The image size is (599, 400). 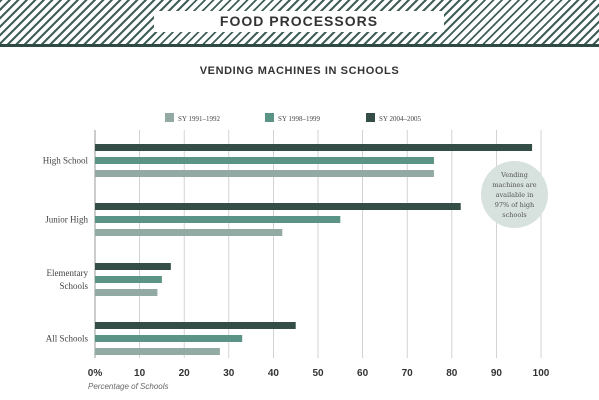 What do you see at coordinates (66, 220) in the screenshot?
I see `category-label: Junior High` at bounding box center [66, 220].